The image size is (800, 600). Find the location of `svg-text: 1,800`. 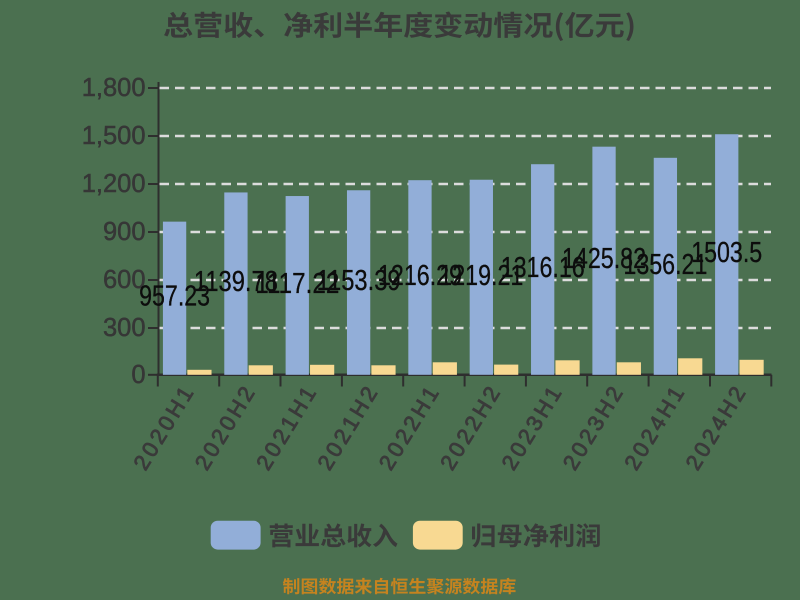

svg-text: 1,800 is located at coordinates (114, 88).